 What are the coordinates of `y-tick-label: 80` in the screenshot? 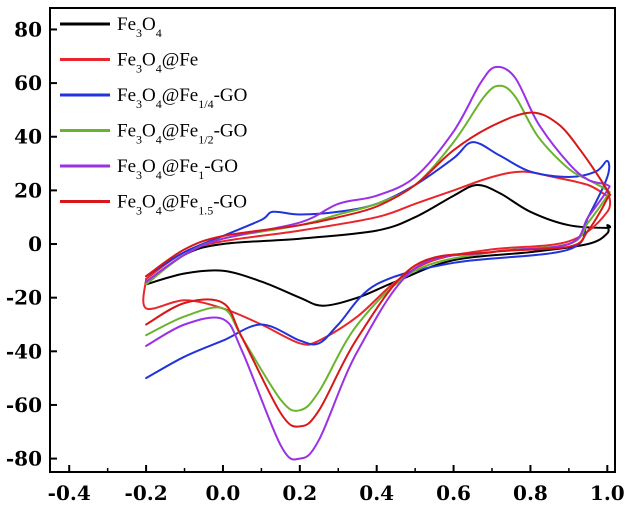 It's located at (28, 29).